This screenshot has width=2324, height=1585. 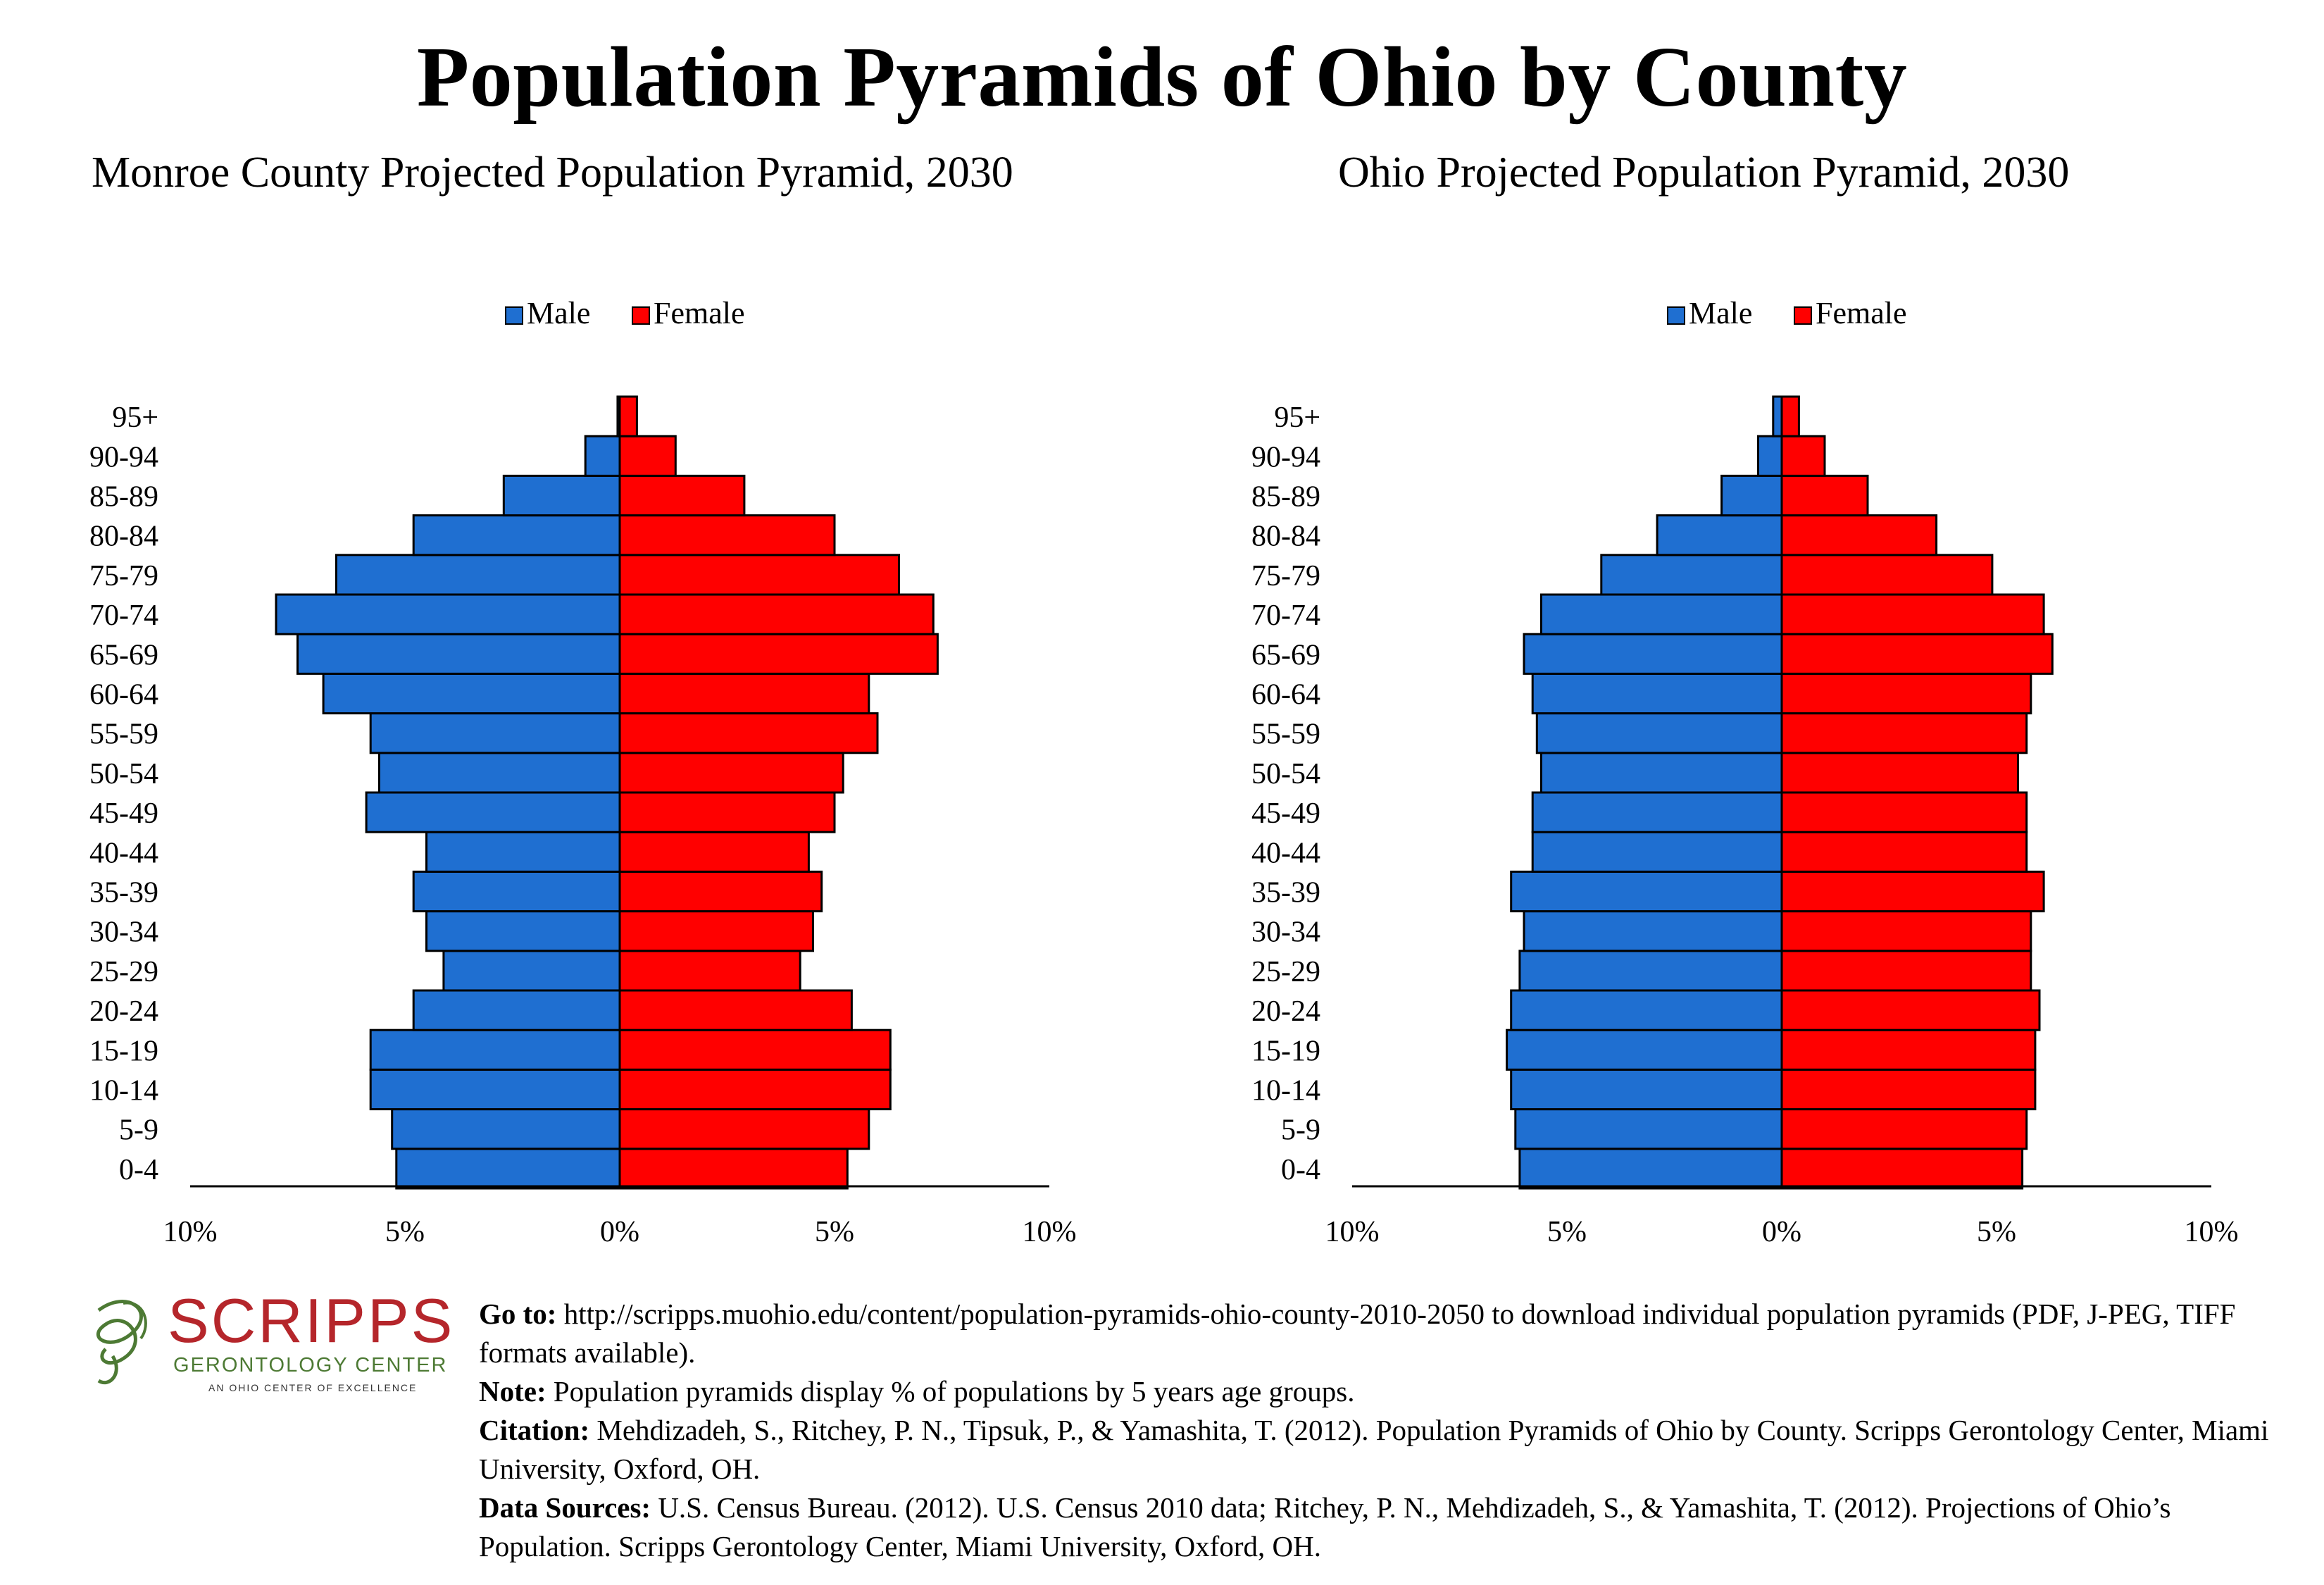 I want to click on age-label: 35-39, so click(x=123, y=893).